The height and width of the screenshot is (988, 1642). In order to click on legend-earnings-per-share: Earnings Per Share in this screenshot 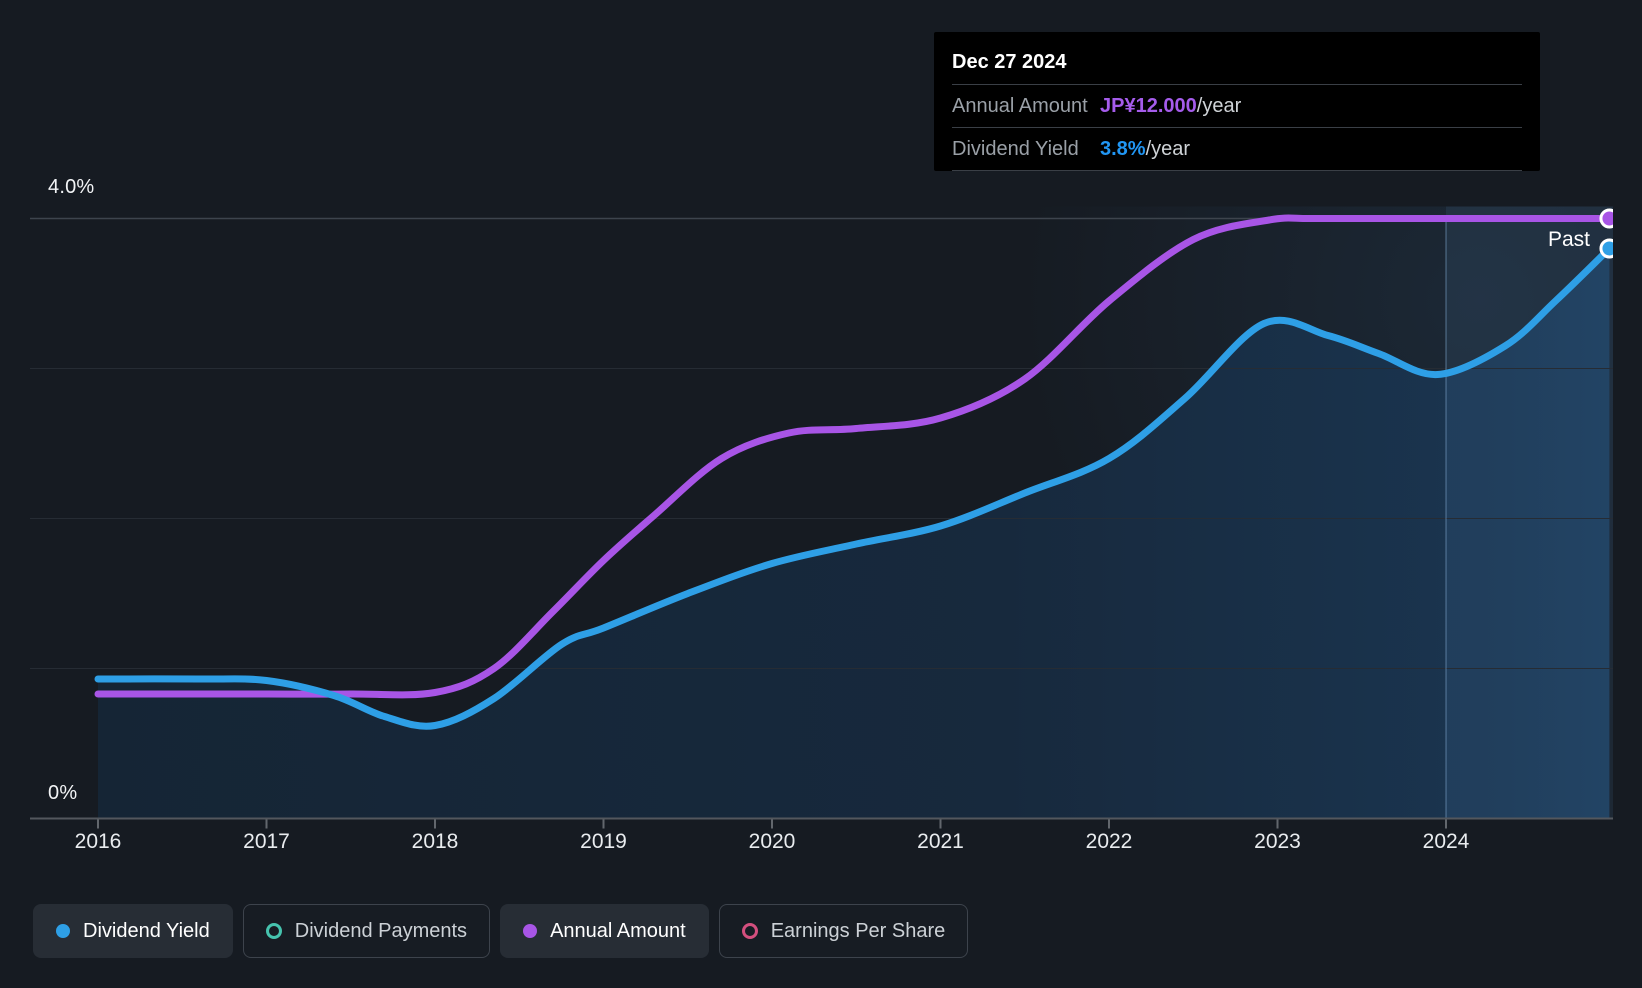, I will do `click(843, 931)`.